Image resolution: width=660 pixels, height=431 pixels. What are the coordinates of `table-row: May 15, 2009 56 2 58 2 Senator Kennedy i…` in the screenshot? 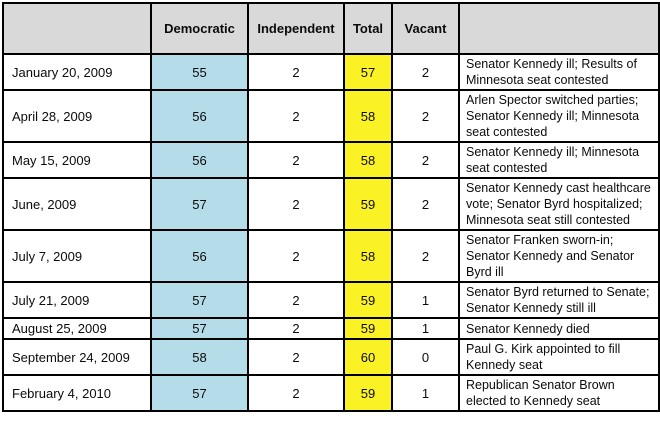 It's located at (331, 160).